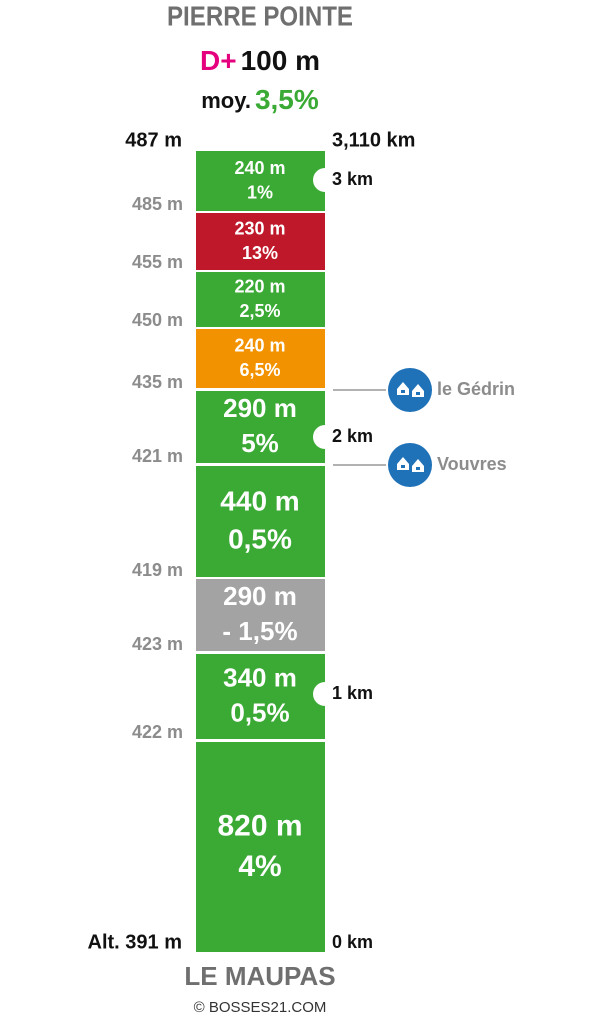  Describe the element at coordinates (157, 456) in the screenshot. I see `altitude-label: 421 m` at that location.